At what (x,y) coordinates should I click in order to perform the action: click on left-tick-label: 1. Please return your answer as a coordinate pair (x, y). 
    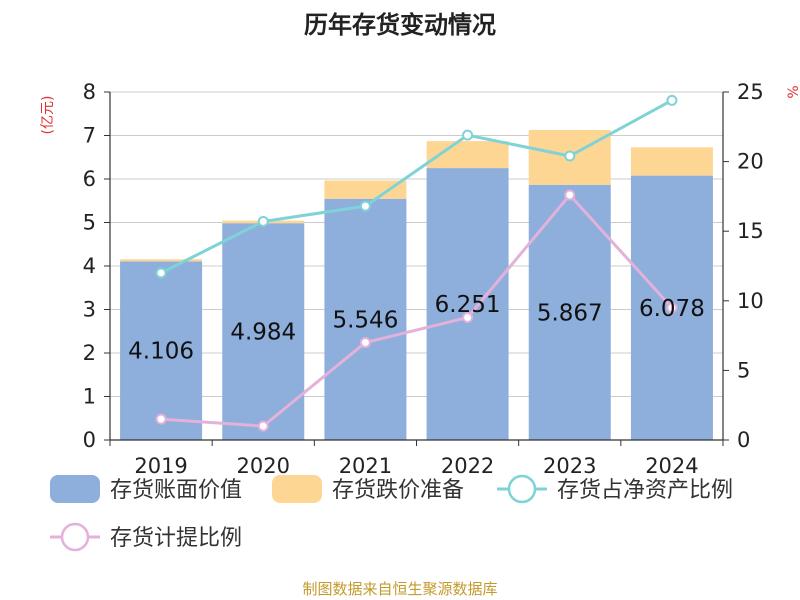
    Looking at the image, I should click on (89, 397).